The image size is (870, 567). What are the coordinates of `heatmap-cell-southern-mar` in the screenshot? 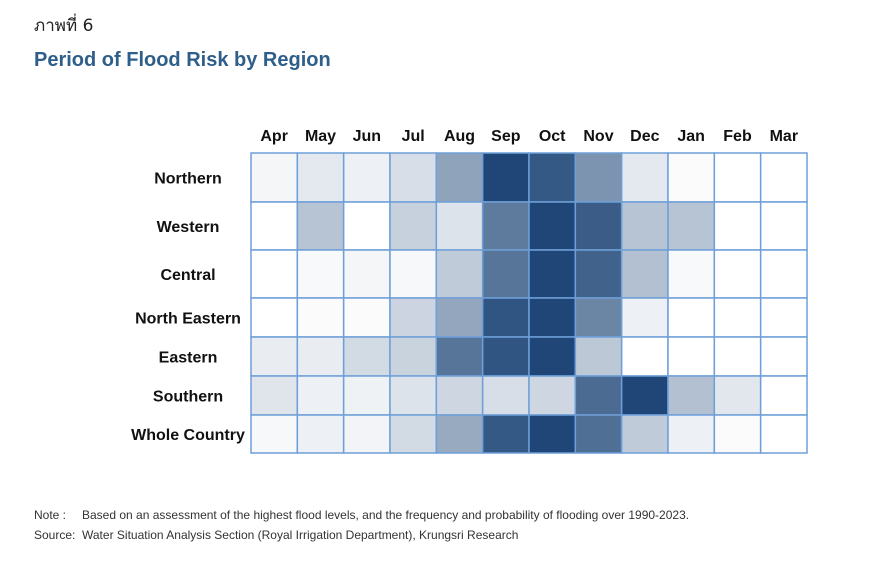 It's located at (783, 395).